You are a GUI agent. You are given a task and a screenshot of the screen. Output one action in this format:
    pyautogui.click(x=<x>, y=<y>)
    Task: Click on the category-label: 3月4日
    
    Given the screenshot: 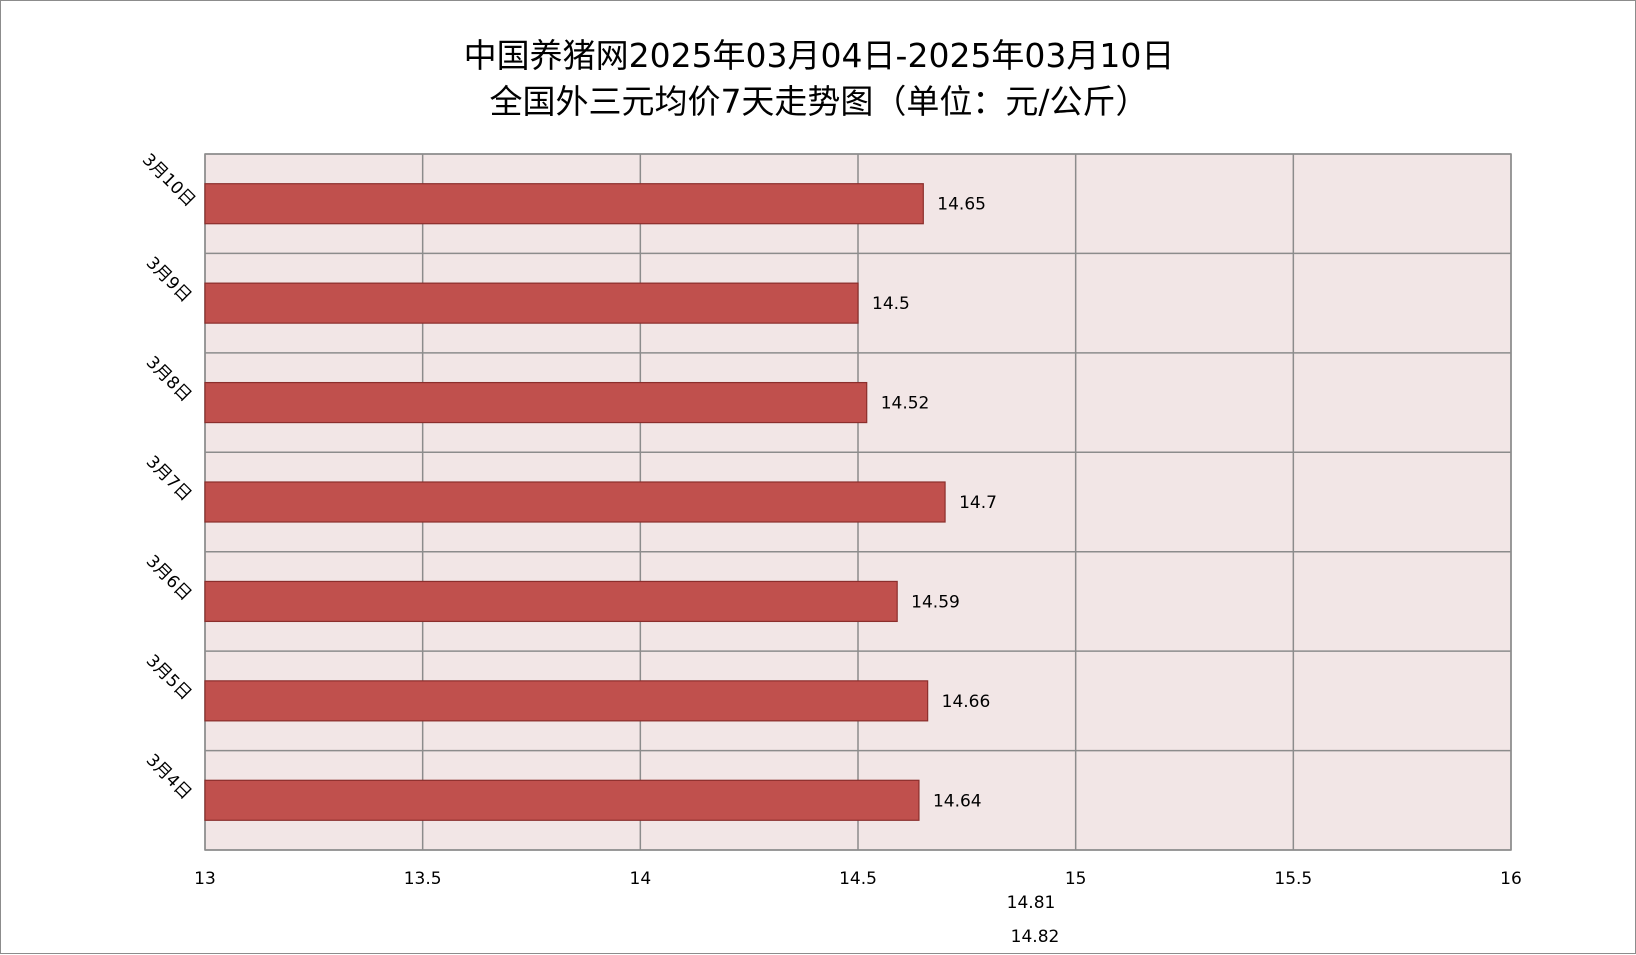 What is the action you would take?
    pyautogui.click(x=168, y=776)
    